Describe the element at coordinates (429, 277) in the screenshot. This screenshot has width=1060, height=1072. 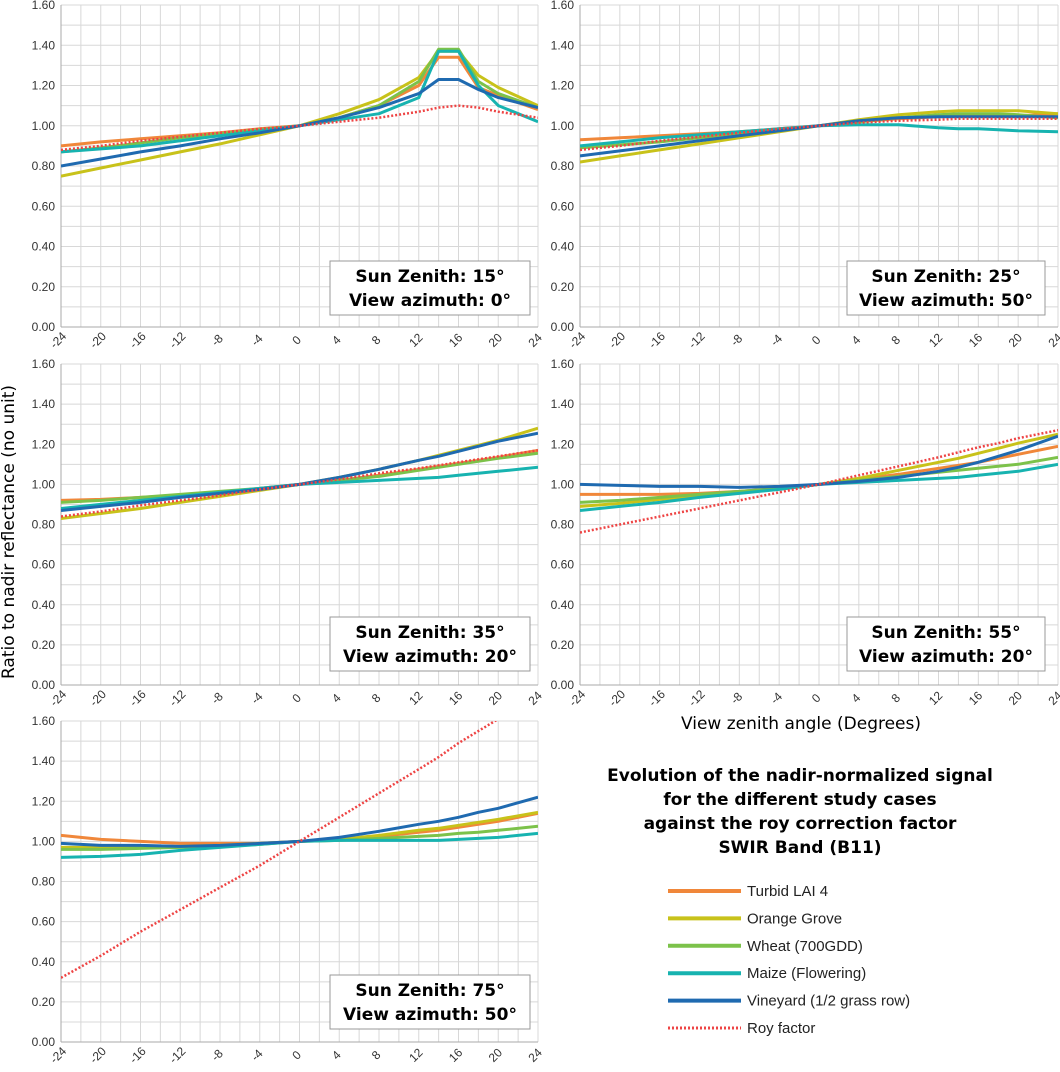
I see `panel-annotation-line: Sun Zenith: 15°` at that location.